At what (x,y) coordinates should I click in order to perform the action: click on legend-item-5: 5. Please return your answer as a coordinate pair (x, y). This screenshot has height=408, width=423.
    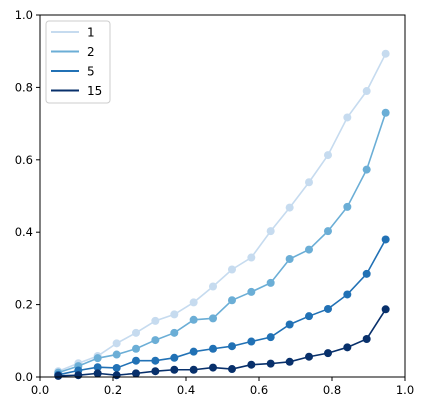
    Looking at the image, I should click on (73, 72).